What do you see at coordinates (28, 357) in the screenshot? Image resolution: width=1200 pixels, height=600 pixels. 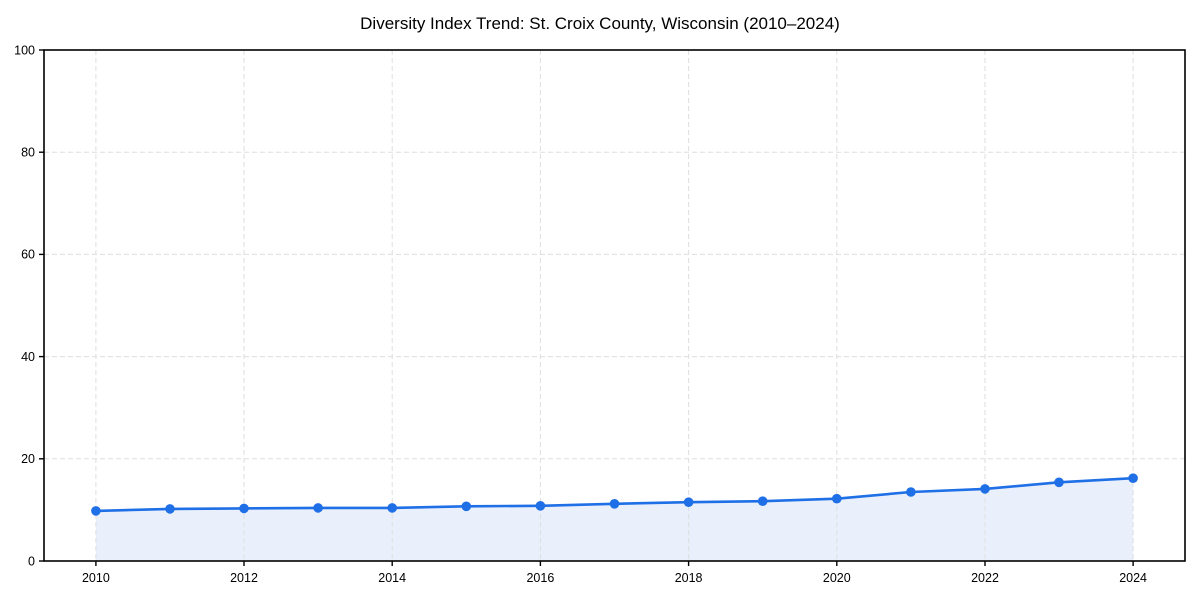 I see `y-tick-label-40: 40` at bounding box center [28, 357].